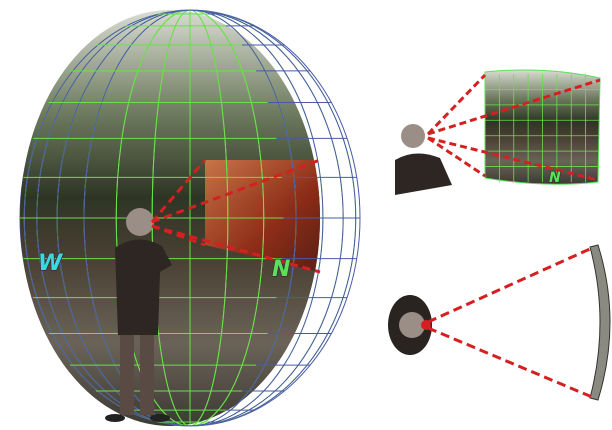 The width and height of the screenshot is (612, 430). What do you see at coordinates (499, 322) in the screenshot?
I see `top-view` at bounding box center [499, 322].